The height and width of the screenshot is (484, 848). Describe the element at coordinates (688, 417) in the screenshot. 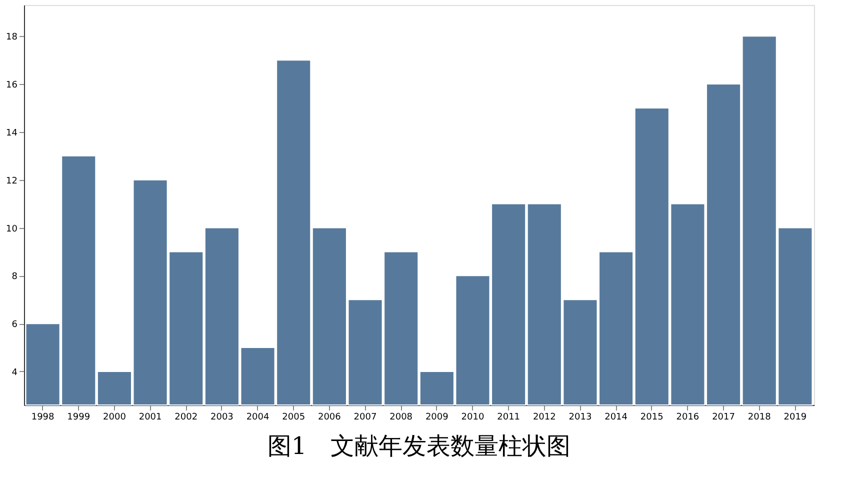

I see `x-tick-label: 2016` at that location.